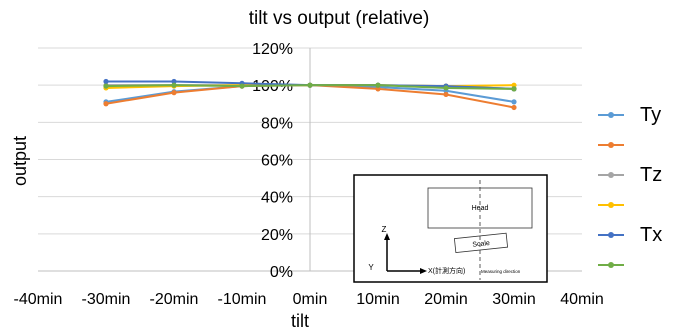 The width and height of the screenshot is (679, 331). What do you see at coordinates (272, 49) in the screenshot?
I see `y-tick-label: 120%` at bounding box center [272, 49].